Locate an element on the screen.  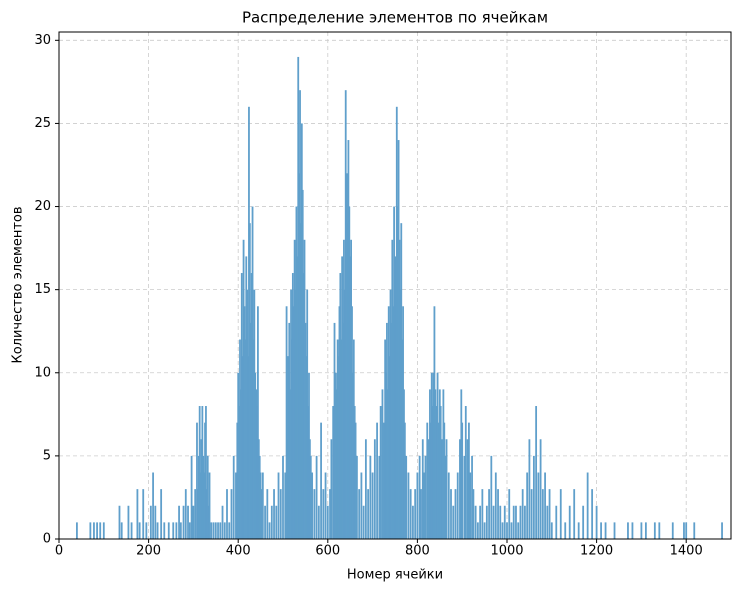
x-tick-label: 1200 is located at coordinates (596, 551).